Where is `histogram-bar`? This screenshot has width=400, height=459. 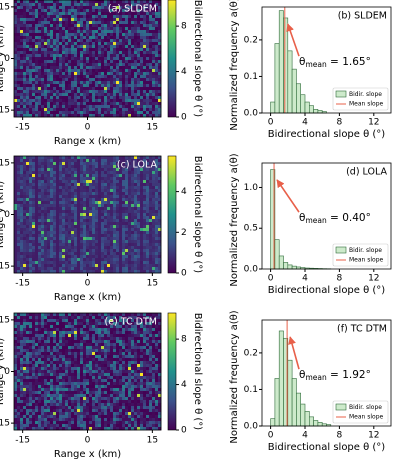 histogram-bar is located at coordinates (290, 82).